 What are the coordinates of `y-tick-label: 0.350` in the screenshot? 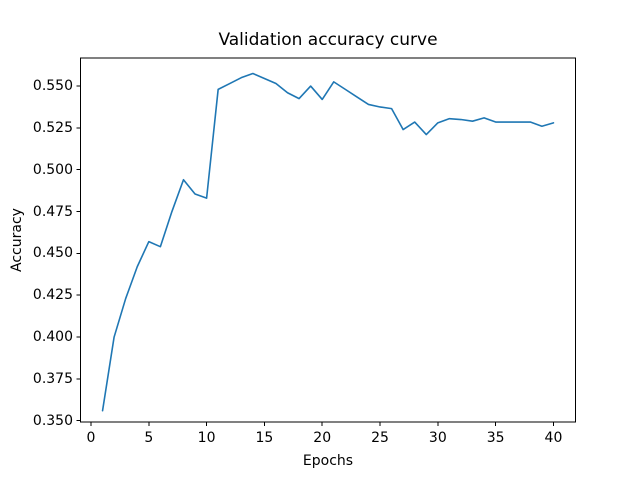 It's located at (52, 420).